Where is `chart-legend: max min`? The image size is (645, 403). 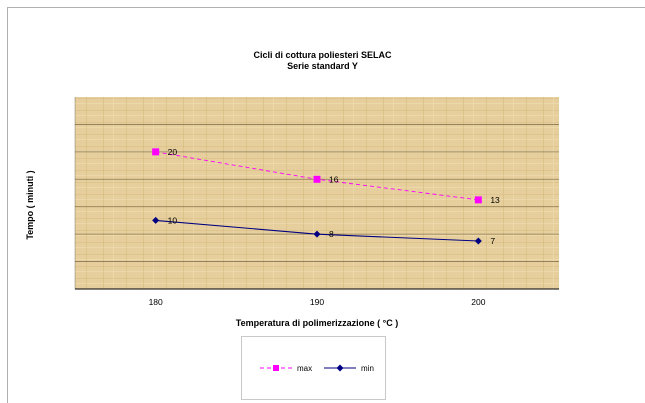
chart-legend: max min is located at coordinates (313, 368).